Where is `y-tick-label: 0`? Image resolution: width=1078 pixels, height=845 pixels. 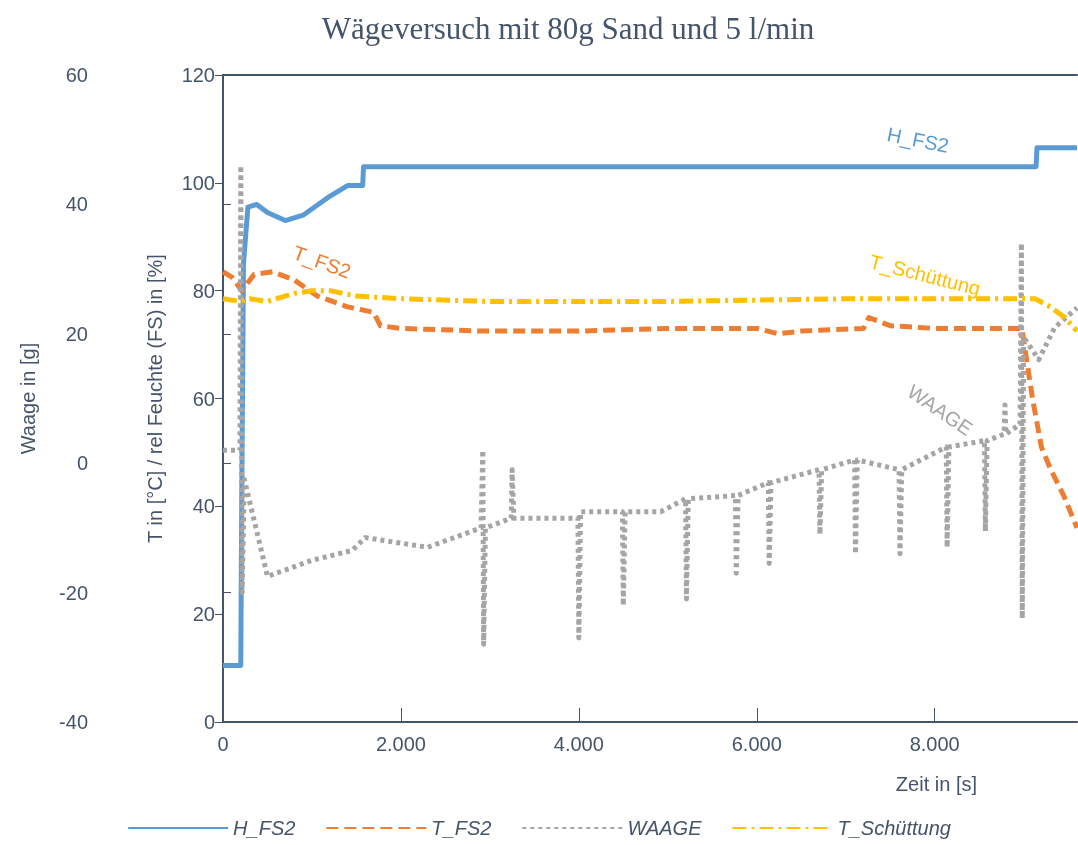
y-tick-label: 0 is located at coordinates (209, 722).